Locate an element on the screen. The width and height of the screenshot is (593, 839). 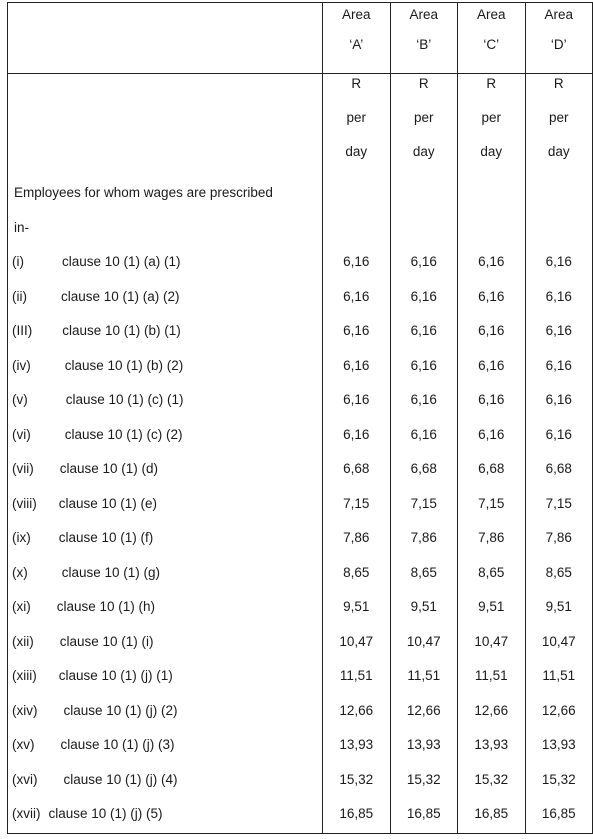
clause-reference: clause 10 (1) (c) (2) is located at coordinates (123, 434).